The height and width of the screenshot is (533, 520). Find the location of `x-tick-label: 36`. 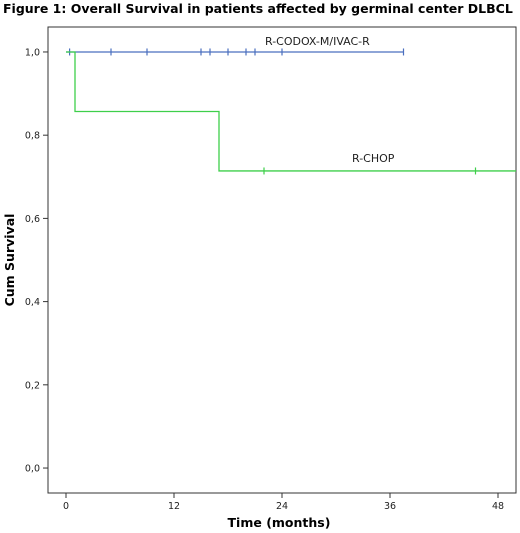

x-tick-label: 36 is located at coordinates (390, 506).